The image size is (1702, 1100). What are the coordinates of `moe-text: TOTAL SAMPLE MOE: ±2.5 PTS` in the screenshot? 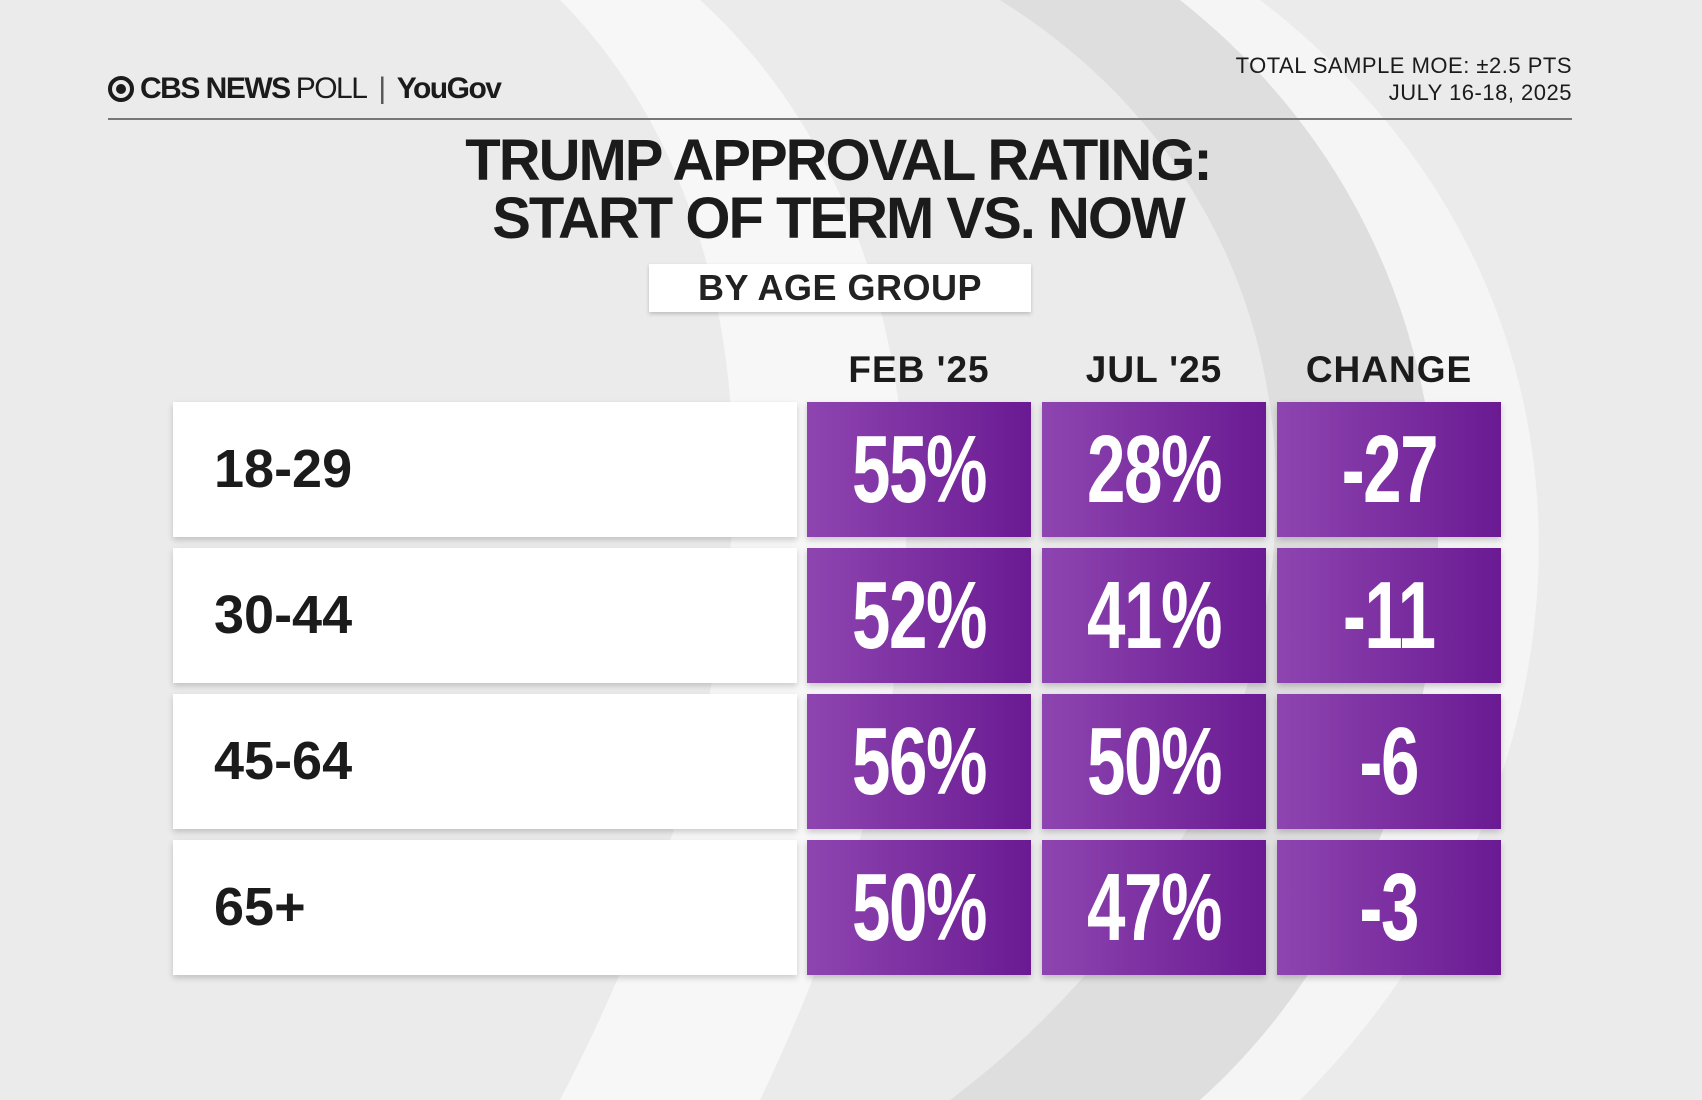 It's located at (1403, 65).